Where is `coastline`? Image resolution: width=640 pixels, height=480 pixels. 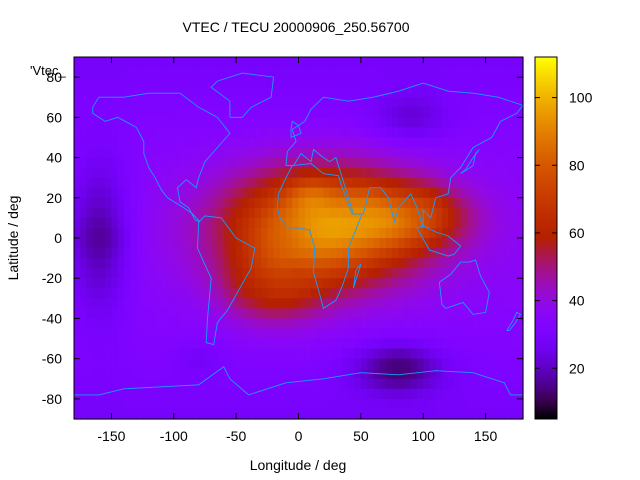
coastline is located at coordinates (161, 157).